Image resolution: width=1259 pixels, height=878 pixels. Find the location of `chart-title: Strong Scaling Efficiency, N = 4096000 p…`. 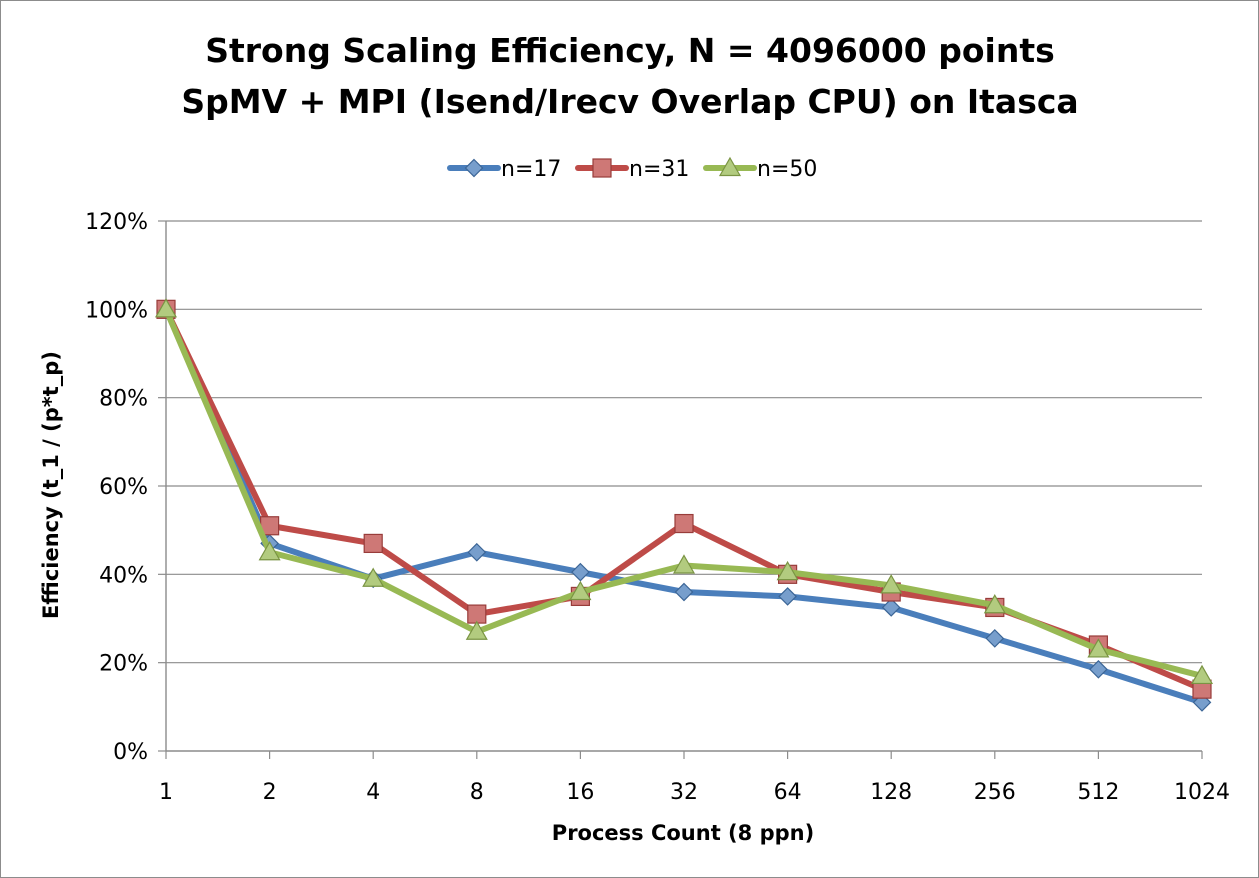

chart-title: Strong Scaling Efficiency, N = 4096000 p… is located at coordinates (630, 50).